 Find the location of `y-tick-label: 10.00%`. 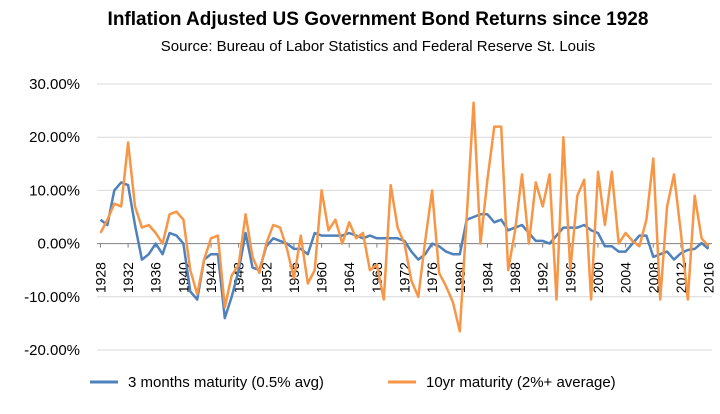

y-tick-label: 10.00% is located at coordinates (54, 190).